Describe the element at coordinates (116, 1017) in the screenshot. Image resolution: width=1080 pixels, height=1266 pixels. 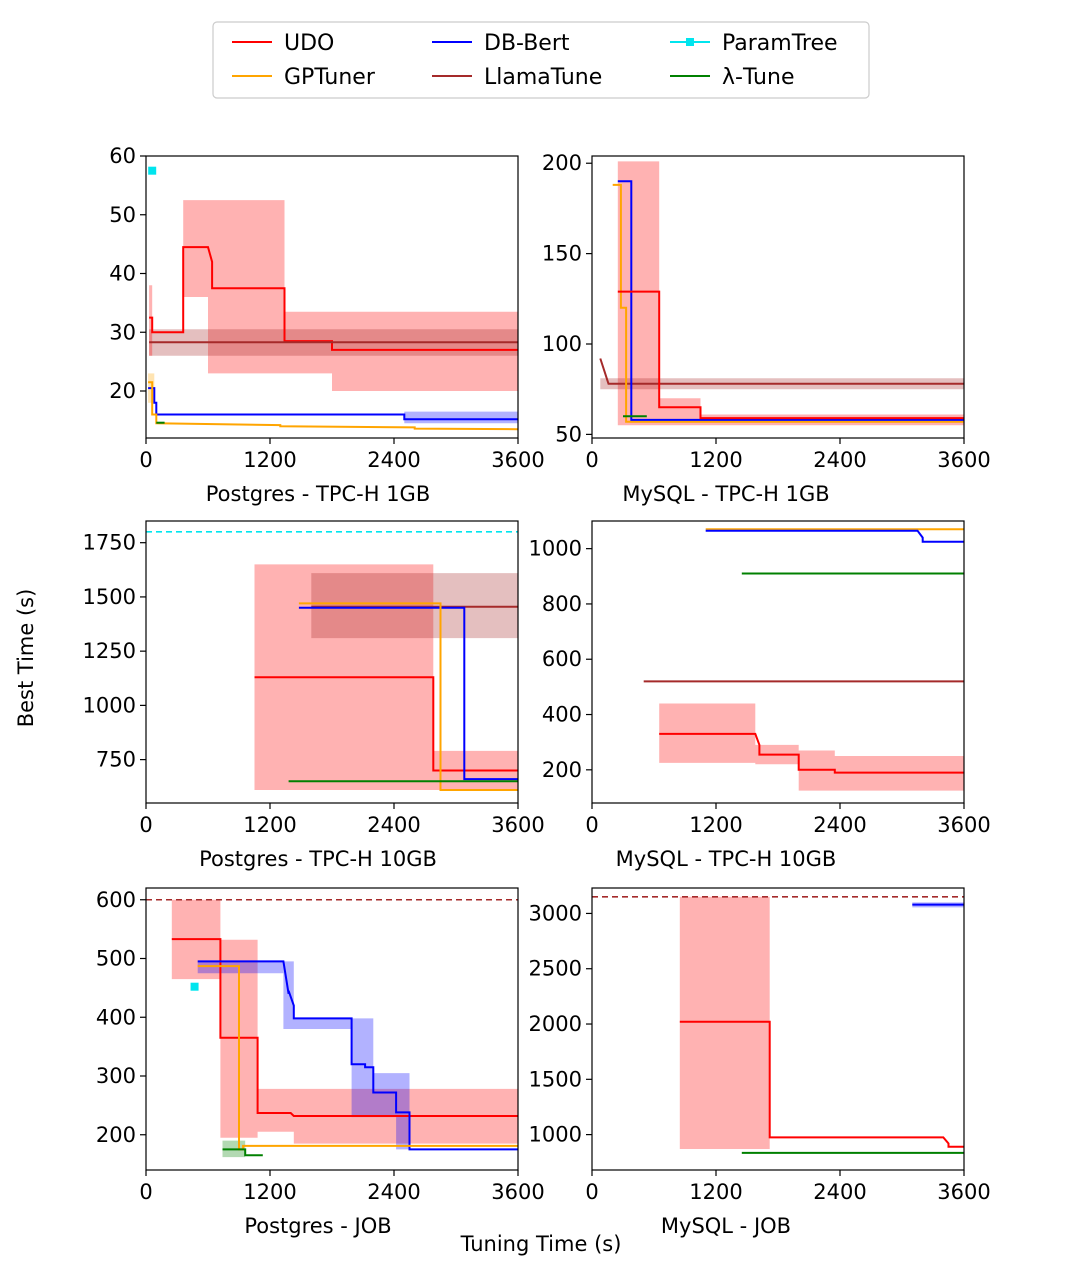
I see `y-tick-label: 400` at that location.